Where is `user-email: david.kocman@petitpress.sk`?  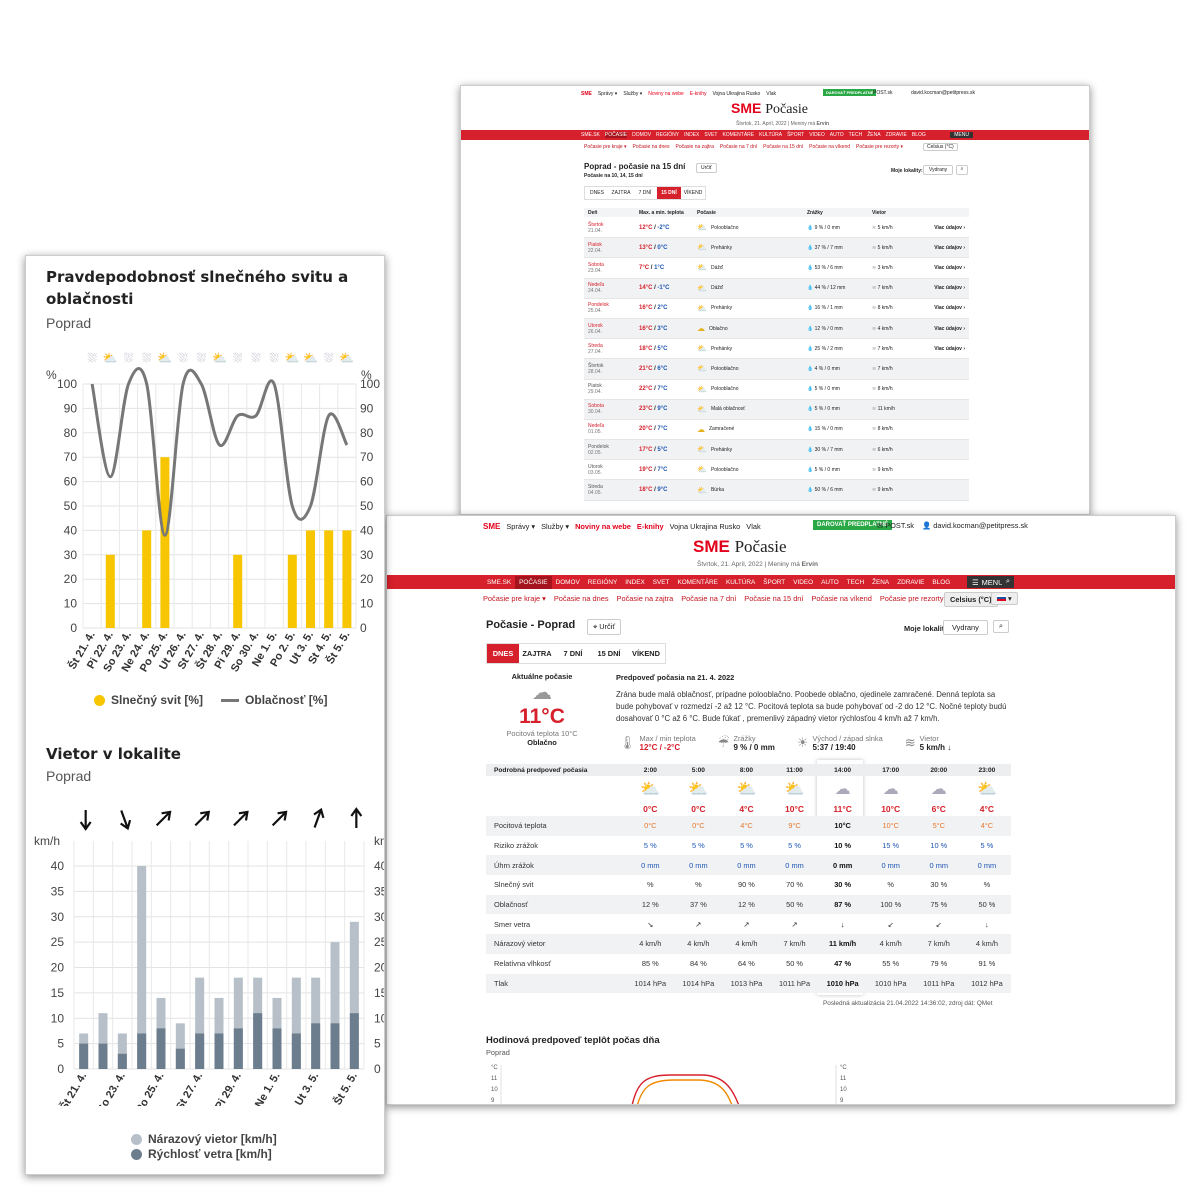
user-email: david.kocman@petitpress.sk is located at coordinates (943, 93).